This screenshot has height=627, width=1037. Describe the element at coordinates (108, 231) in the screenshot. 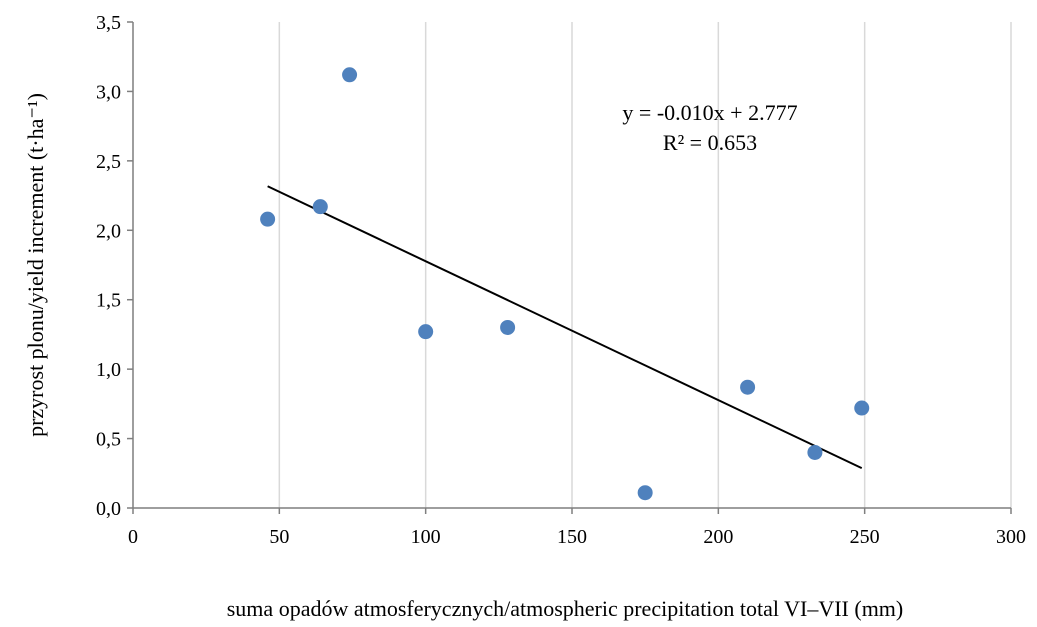

I see `y-tick-label: 2,0` at that location.